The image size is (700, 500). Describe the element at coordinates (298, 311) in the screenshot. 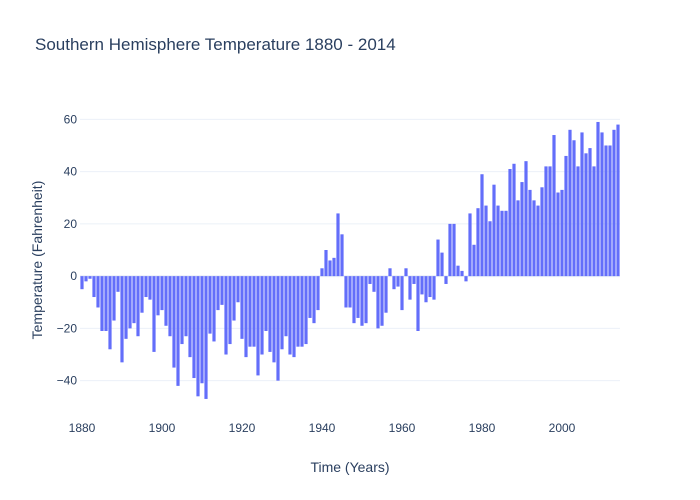

I see `bar-1934` at that location.